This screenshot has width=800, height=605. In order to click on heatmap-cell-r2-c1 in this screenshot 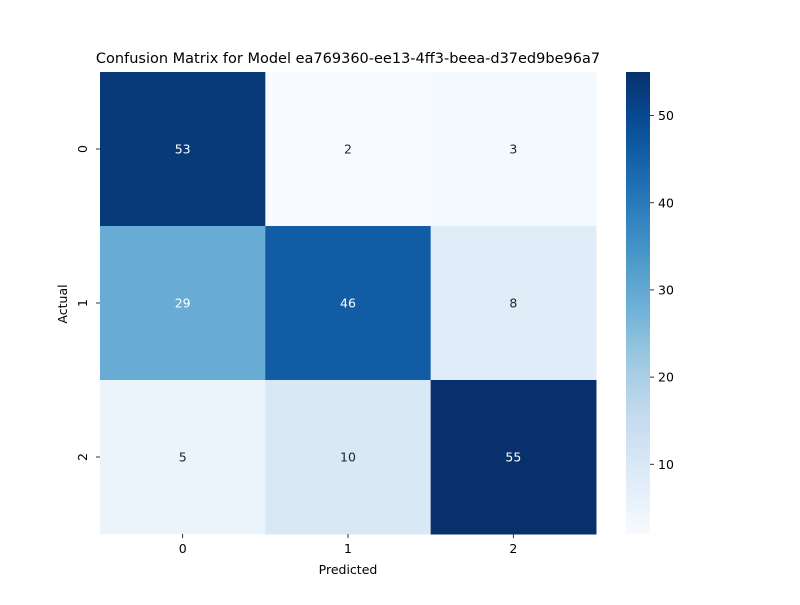, I will do `click(348, 457)`.